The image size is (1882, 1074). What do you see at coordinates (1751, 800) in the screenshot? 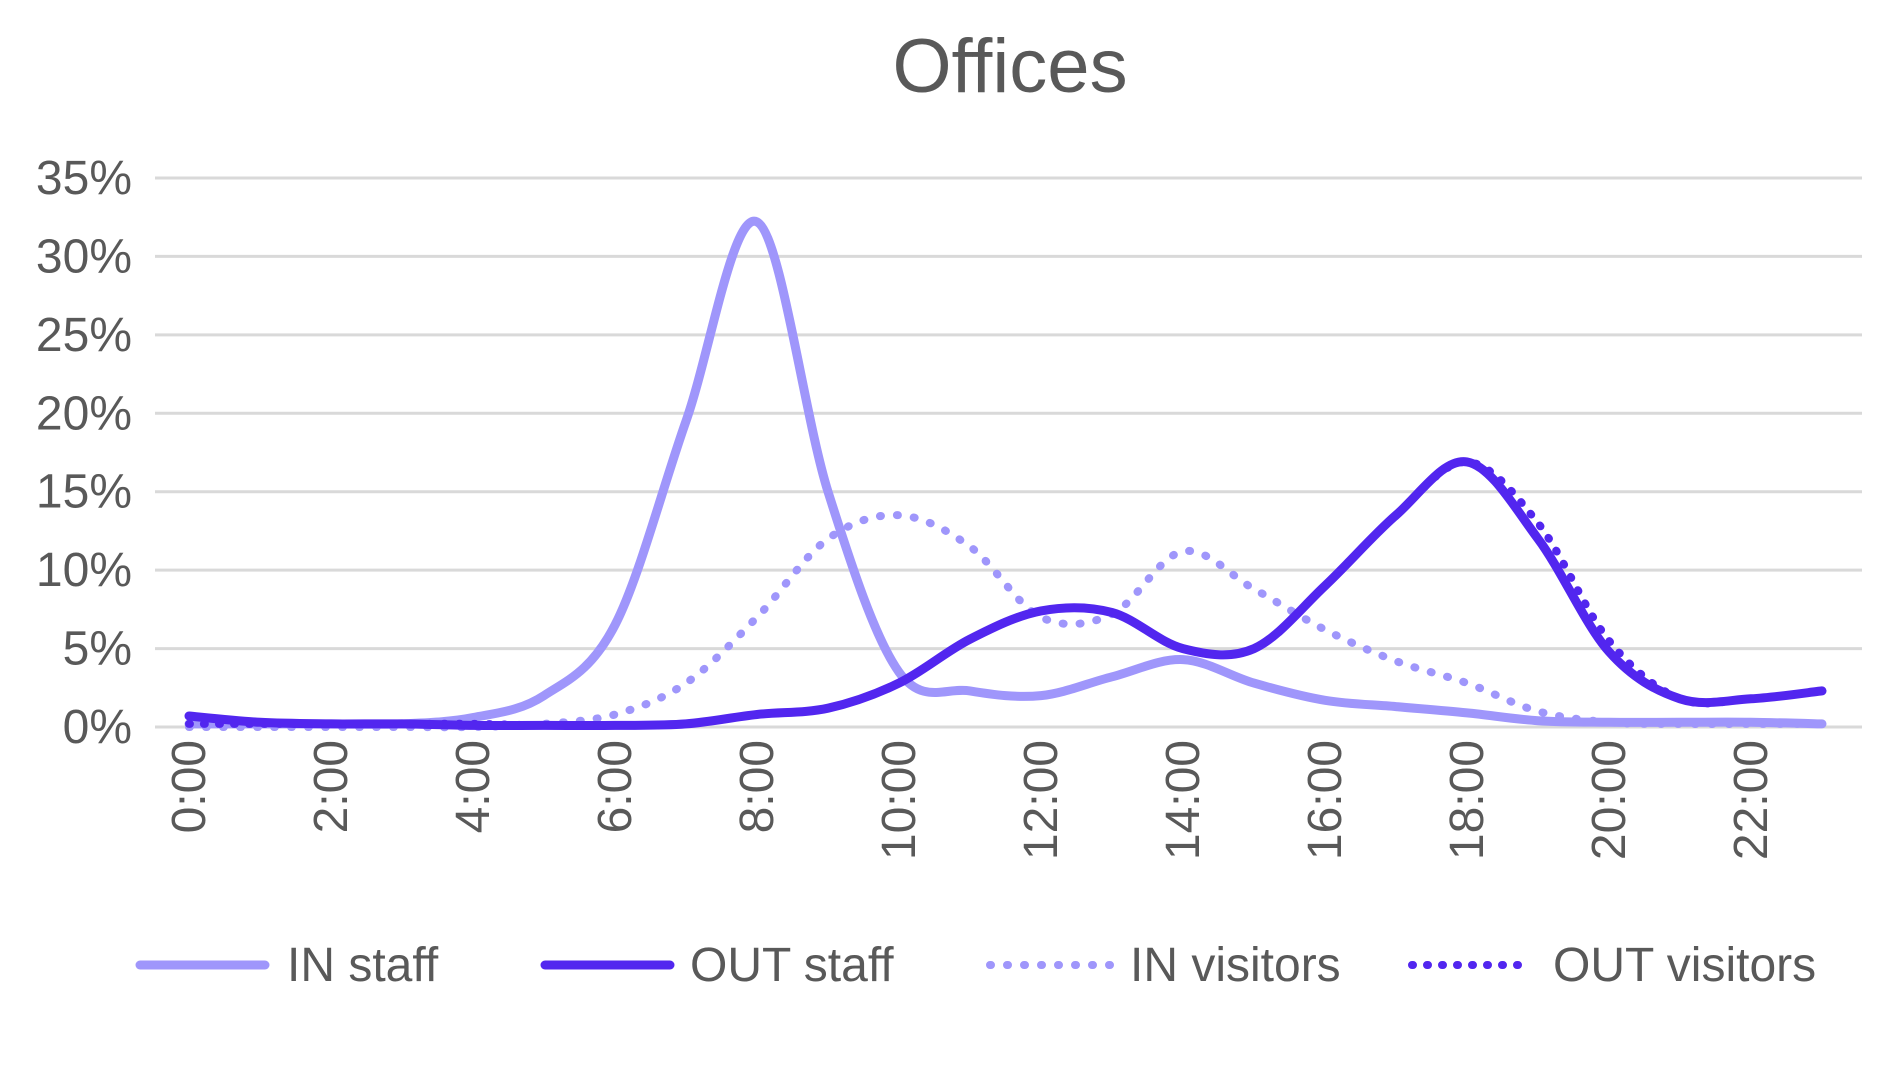
I see `x-tick-label: 22:00` at bounding box center [1751, 800].